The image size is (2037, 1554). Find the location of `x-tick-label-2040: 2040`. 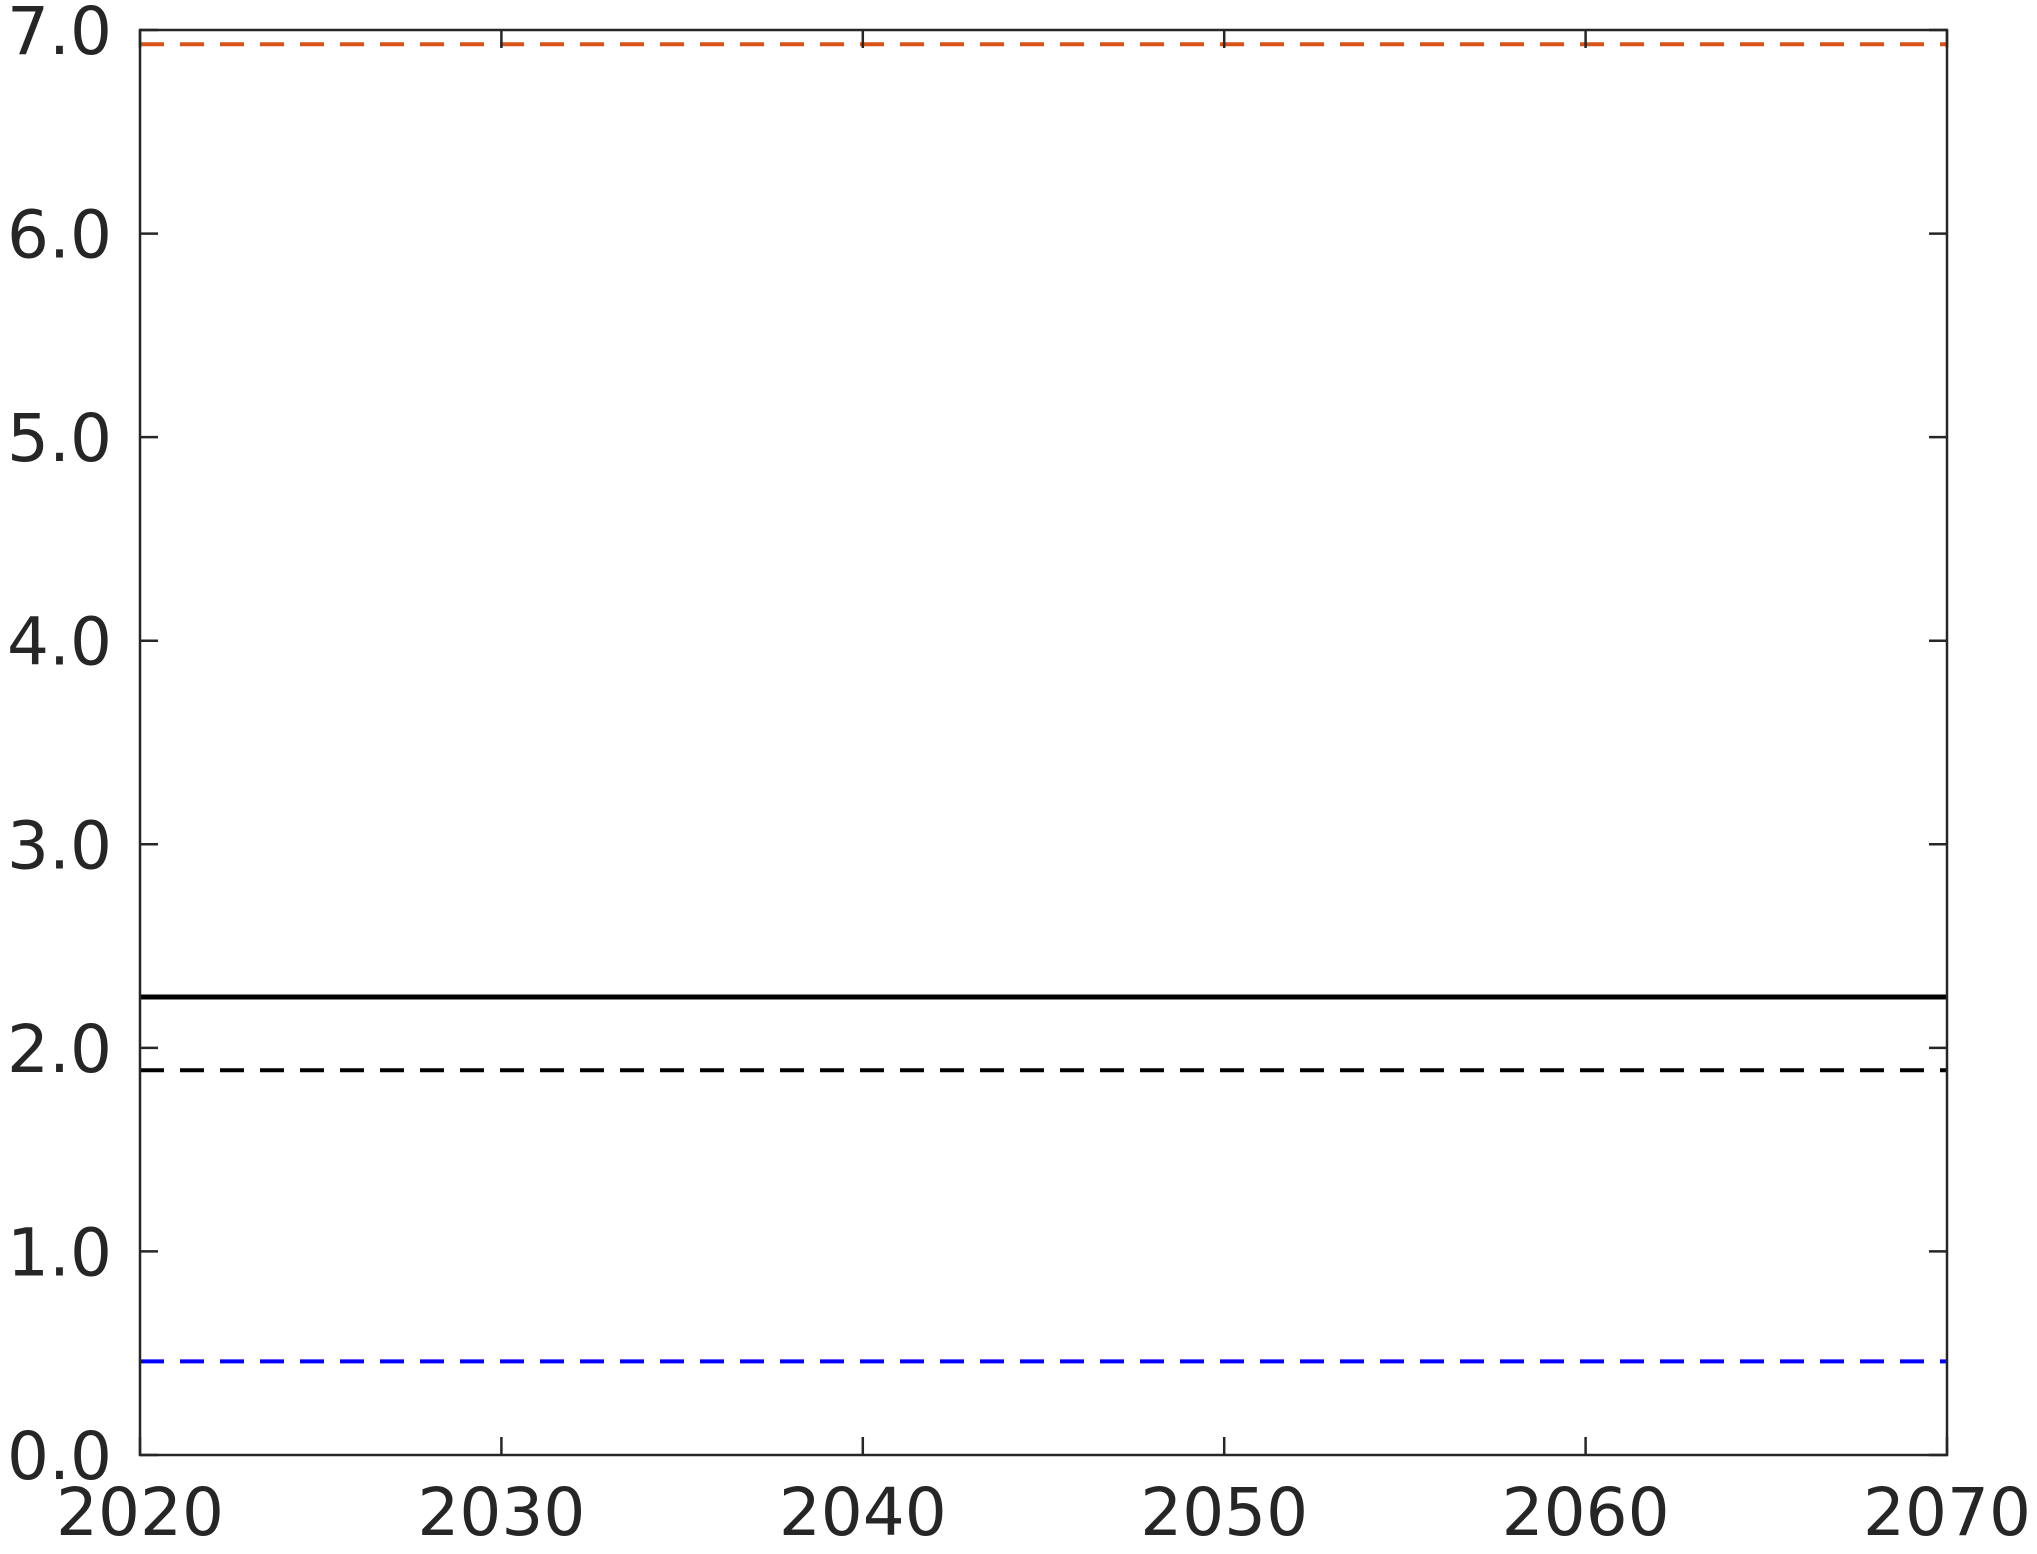

x-tick-label-2040: 2040 is located at coordinates (863, 1512).